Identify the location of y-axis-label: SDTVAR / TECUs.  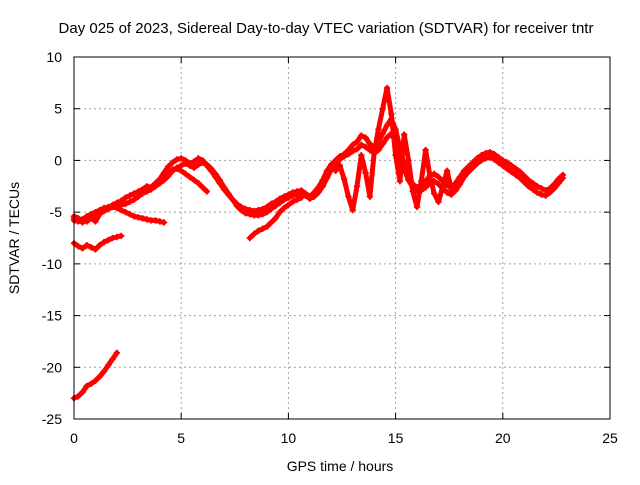
(14, 238).